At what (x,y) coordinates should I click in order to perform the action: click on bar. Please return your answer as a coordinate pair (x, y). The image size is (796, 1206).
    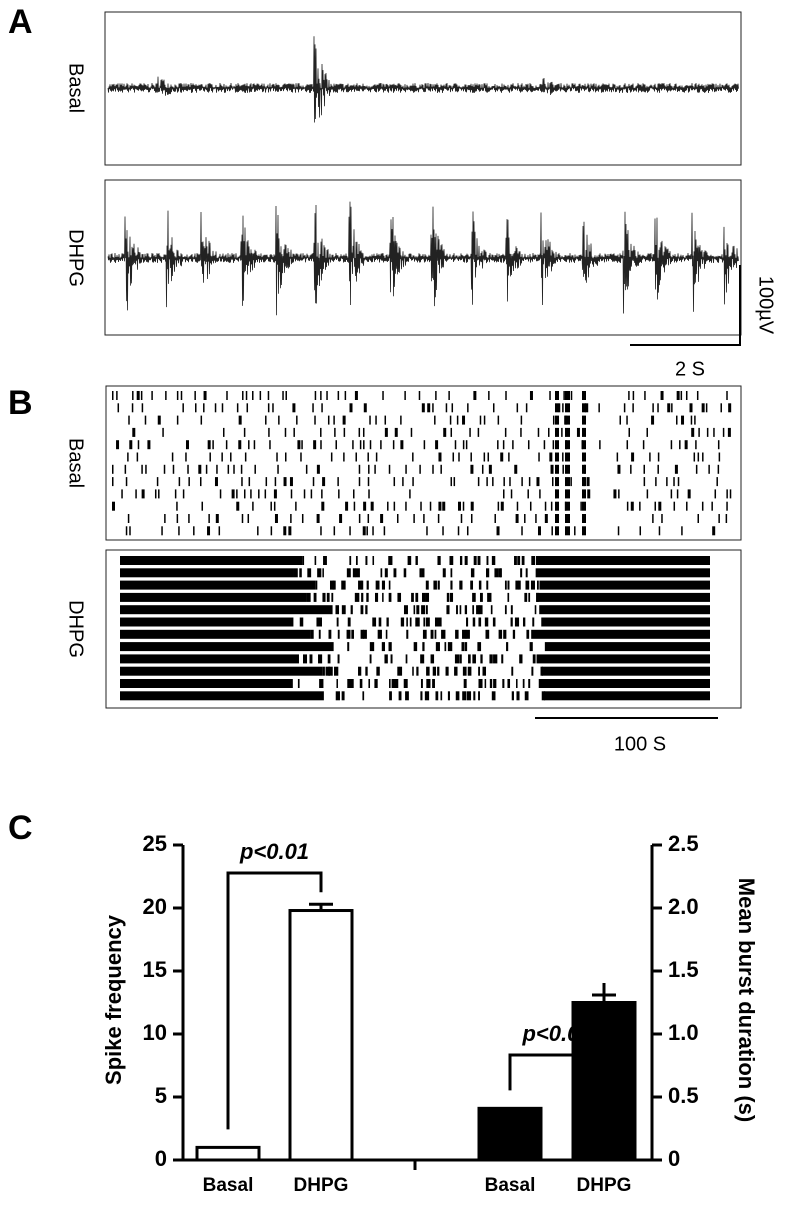
    Looking at the image, I should click on (510, 1134).